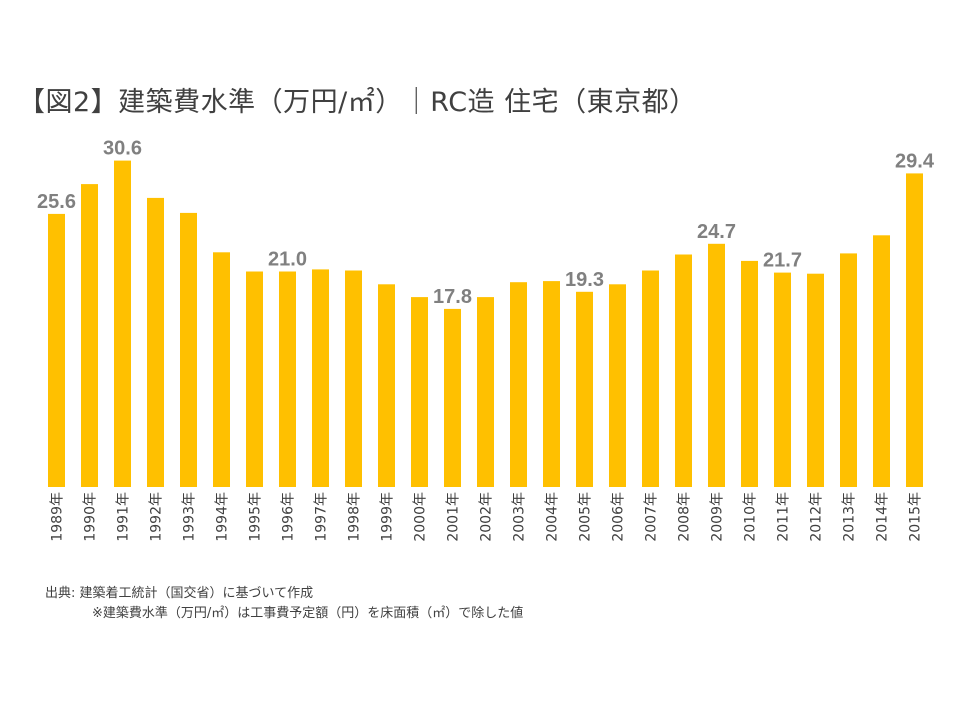 Image resolution: width=960 pixels, height=720 pixels. I want to click on bar-1990年, so click(89, 335).